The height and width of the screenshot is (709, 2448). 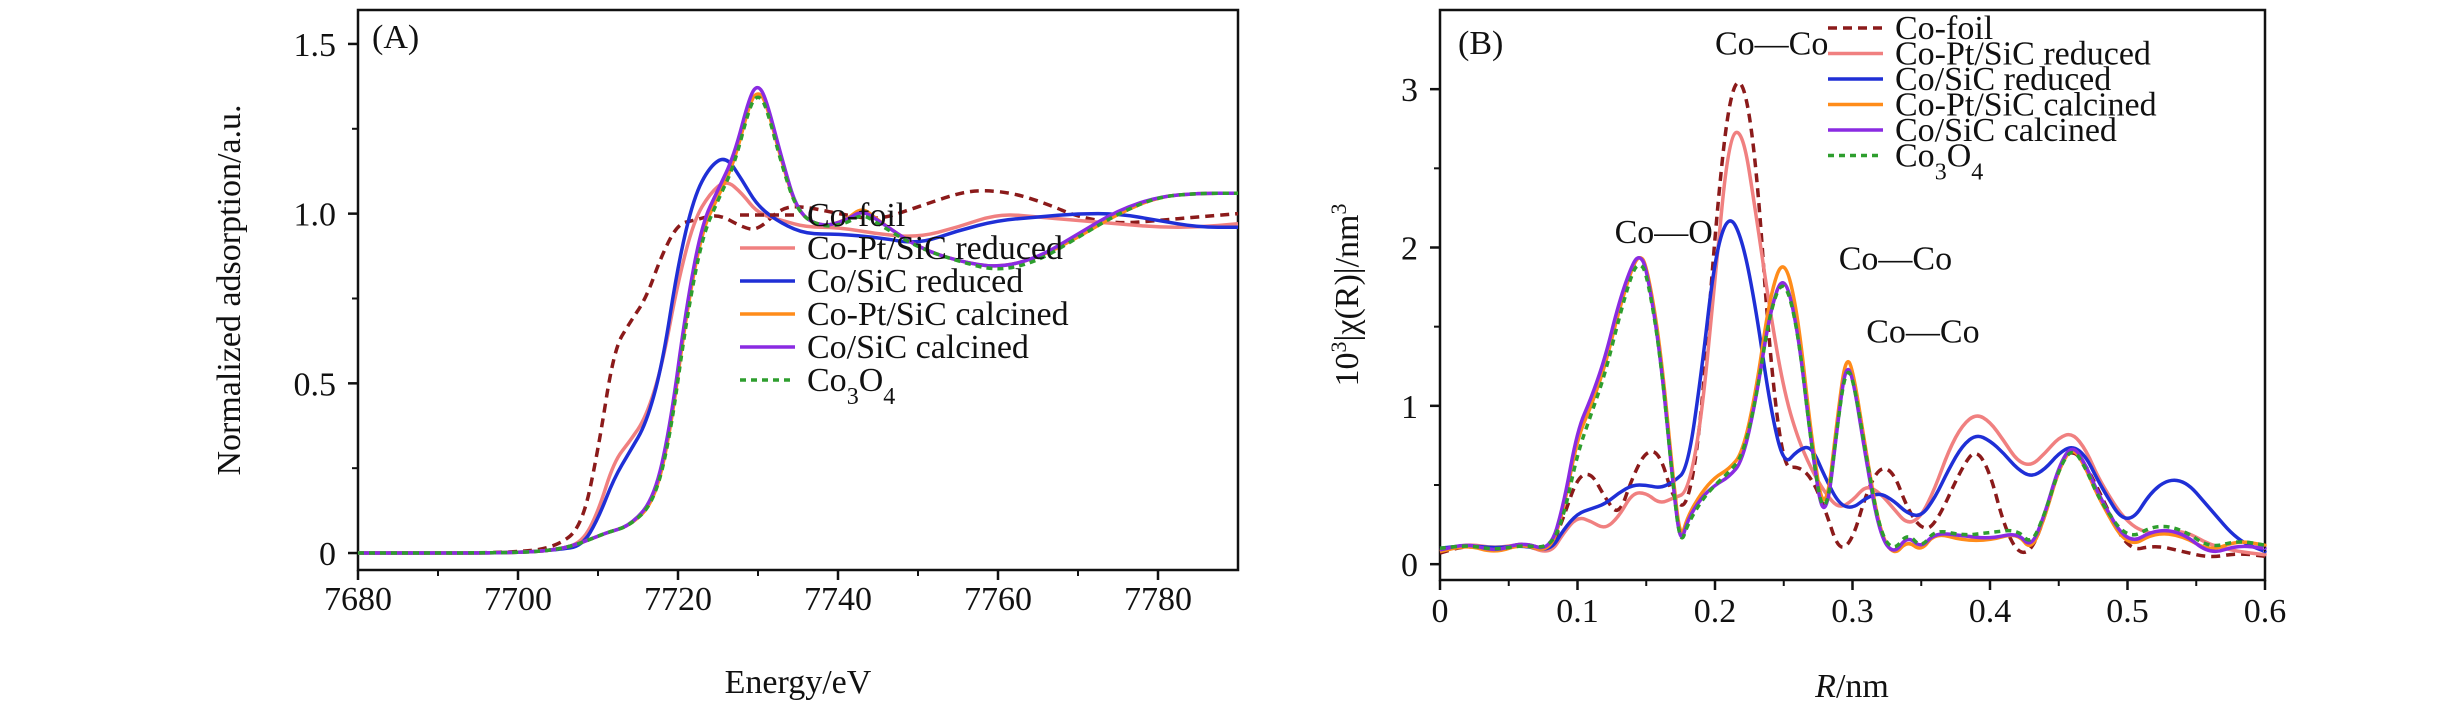 What do you see at coordinates (678, 599) in the screenshot?
I see `panel-a-x-tick-label: 7720` at bounding box center [678, 599].